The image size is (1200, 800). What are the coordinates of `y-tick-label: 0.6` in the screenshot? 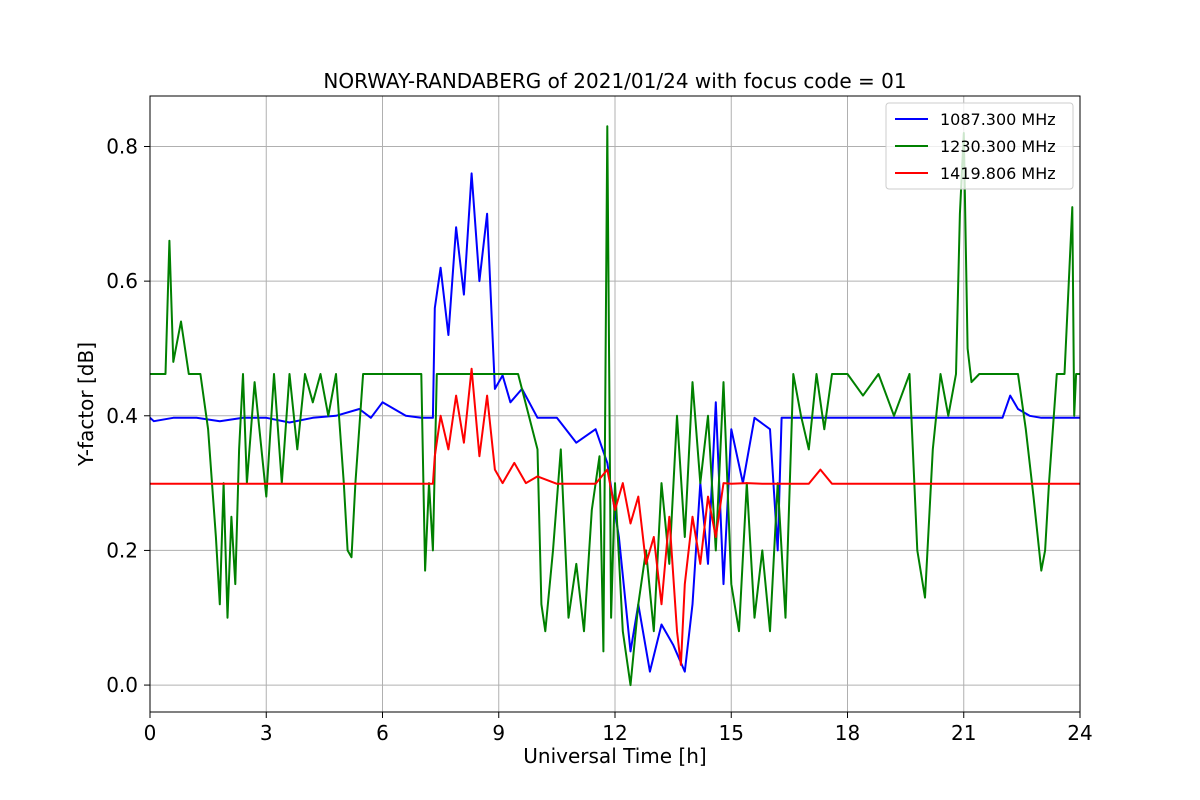 It's located at (122, 281).